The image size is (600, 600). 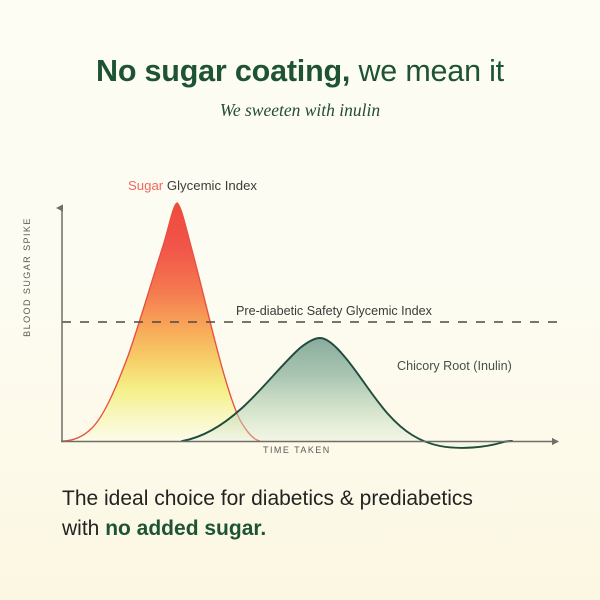 I want to click on sugar-curve-stroke, so click(x=161, y=322).